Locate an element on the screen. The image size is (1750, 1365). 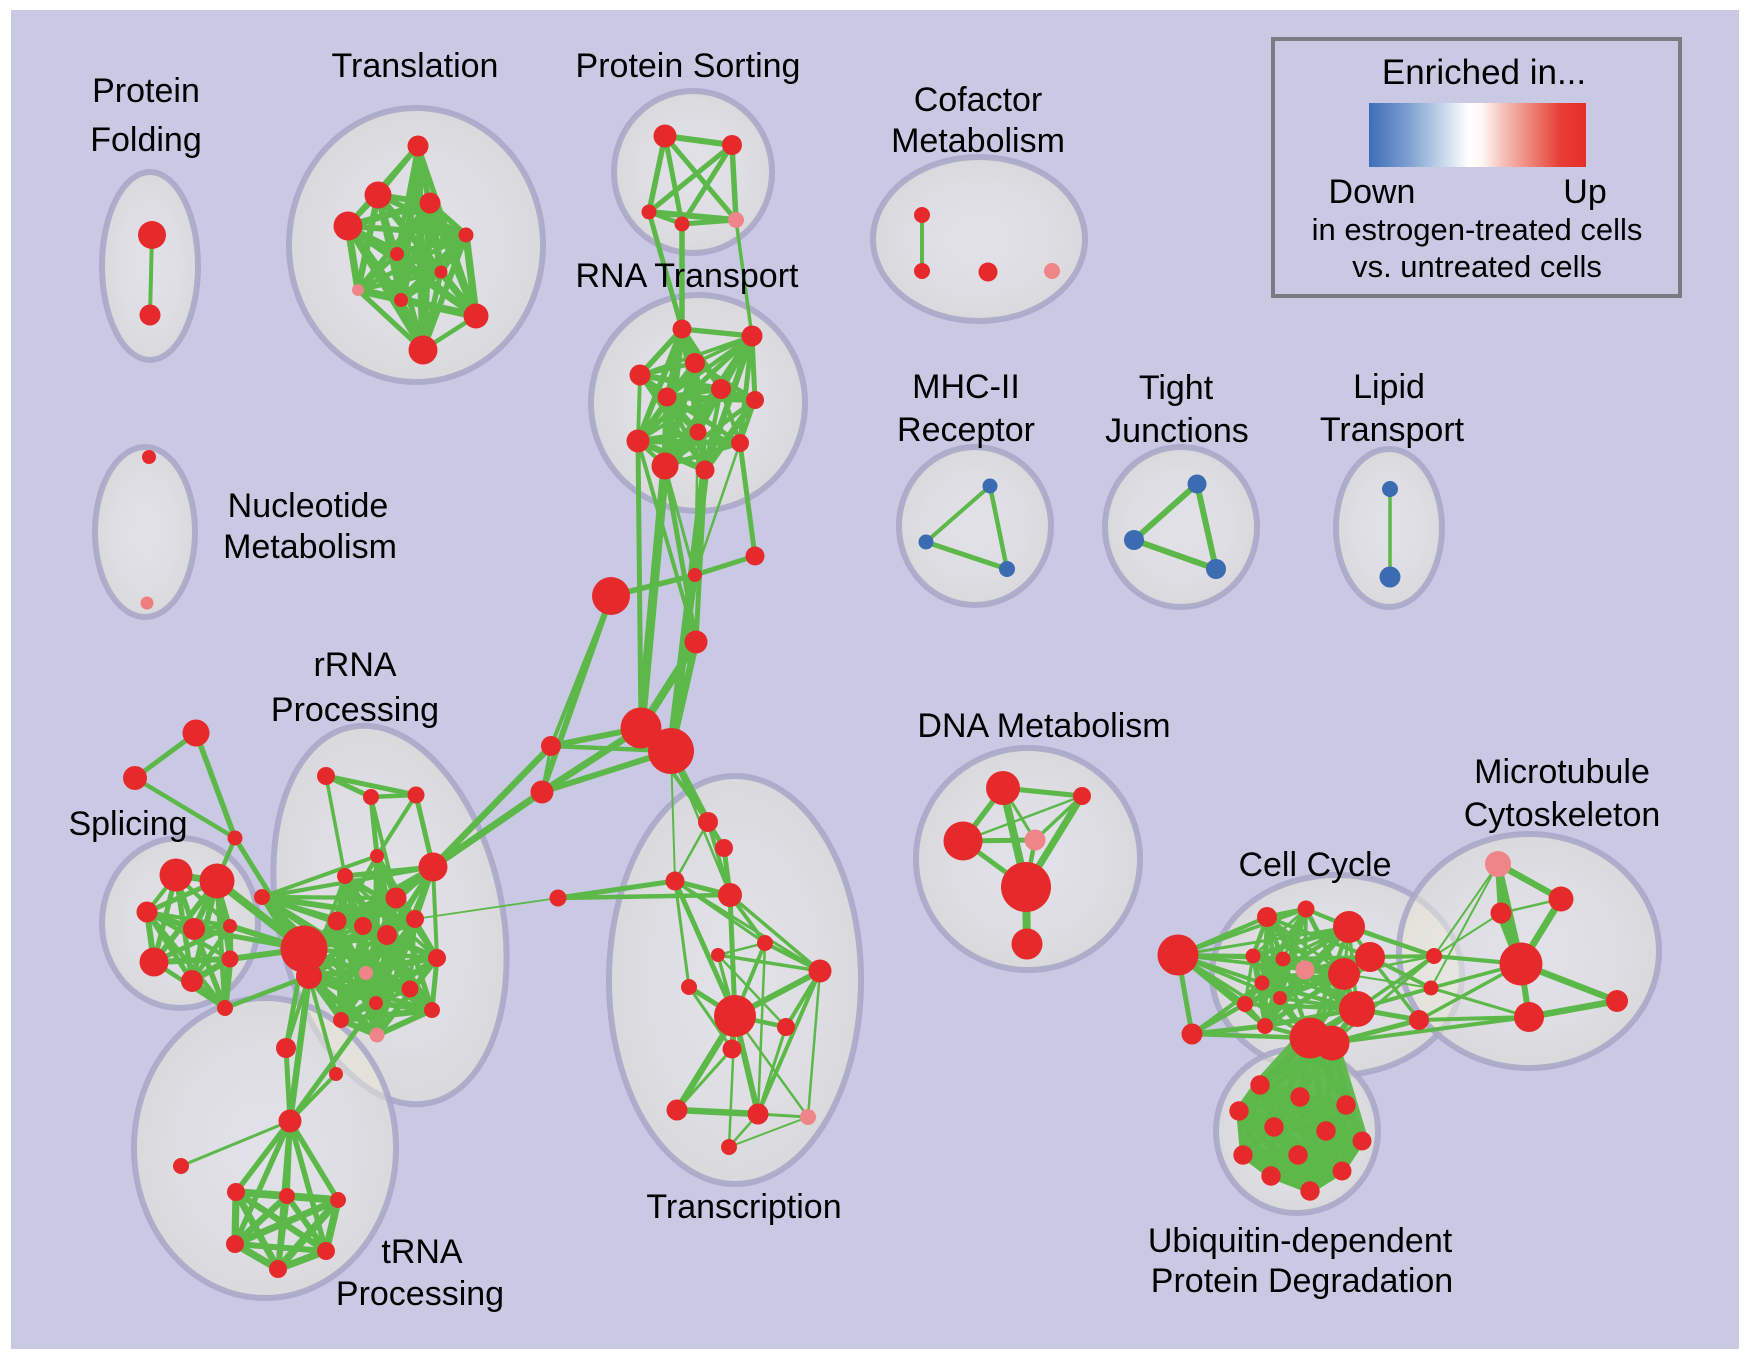
svg-text: Cofactor is located at coordinates (978, 100).